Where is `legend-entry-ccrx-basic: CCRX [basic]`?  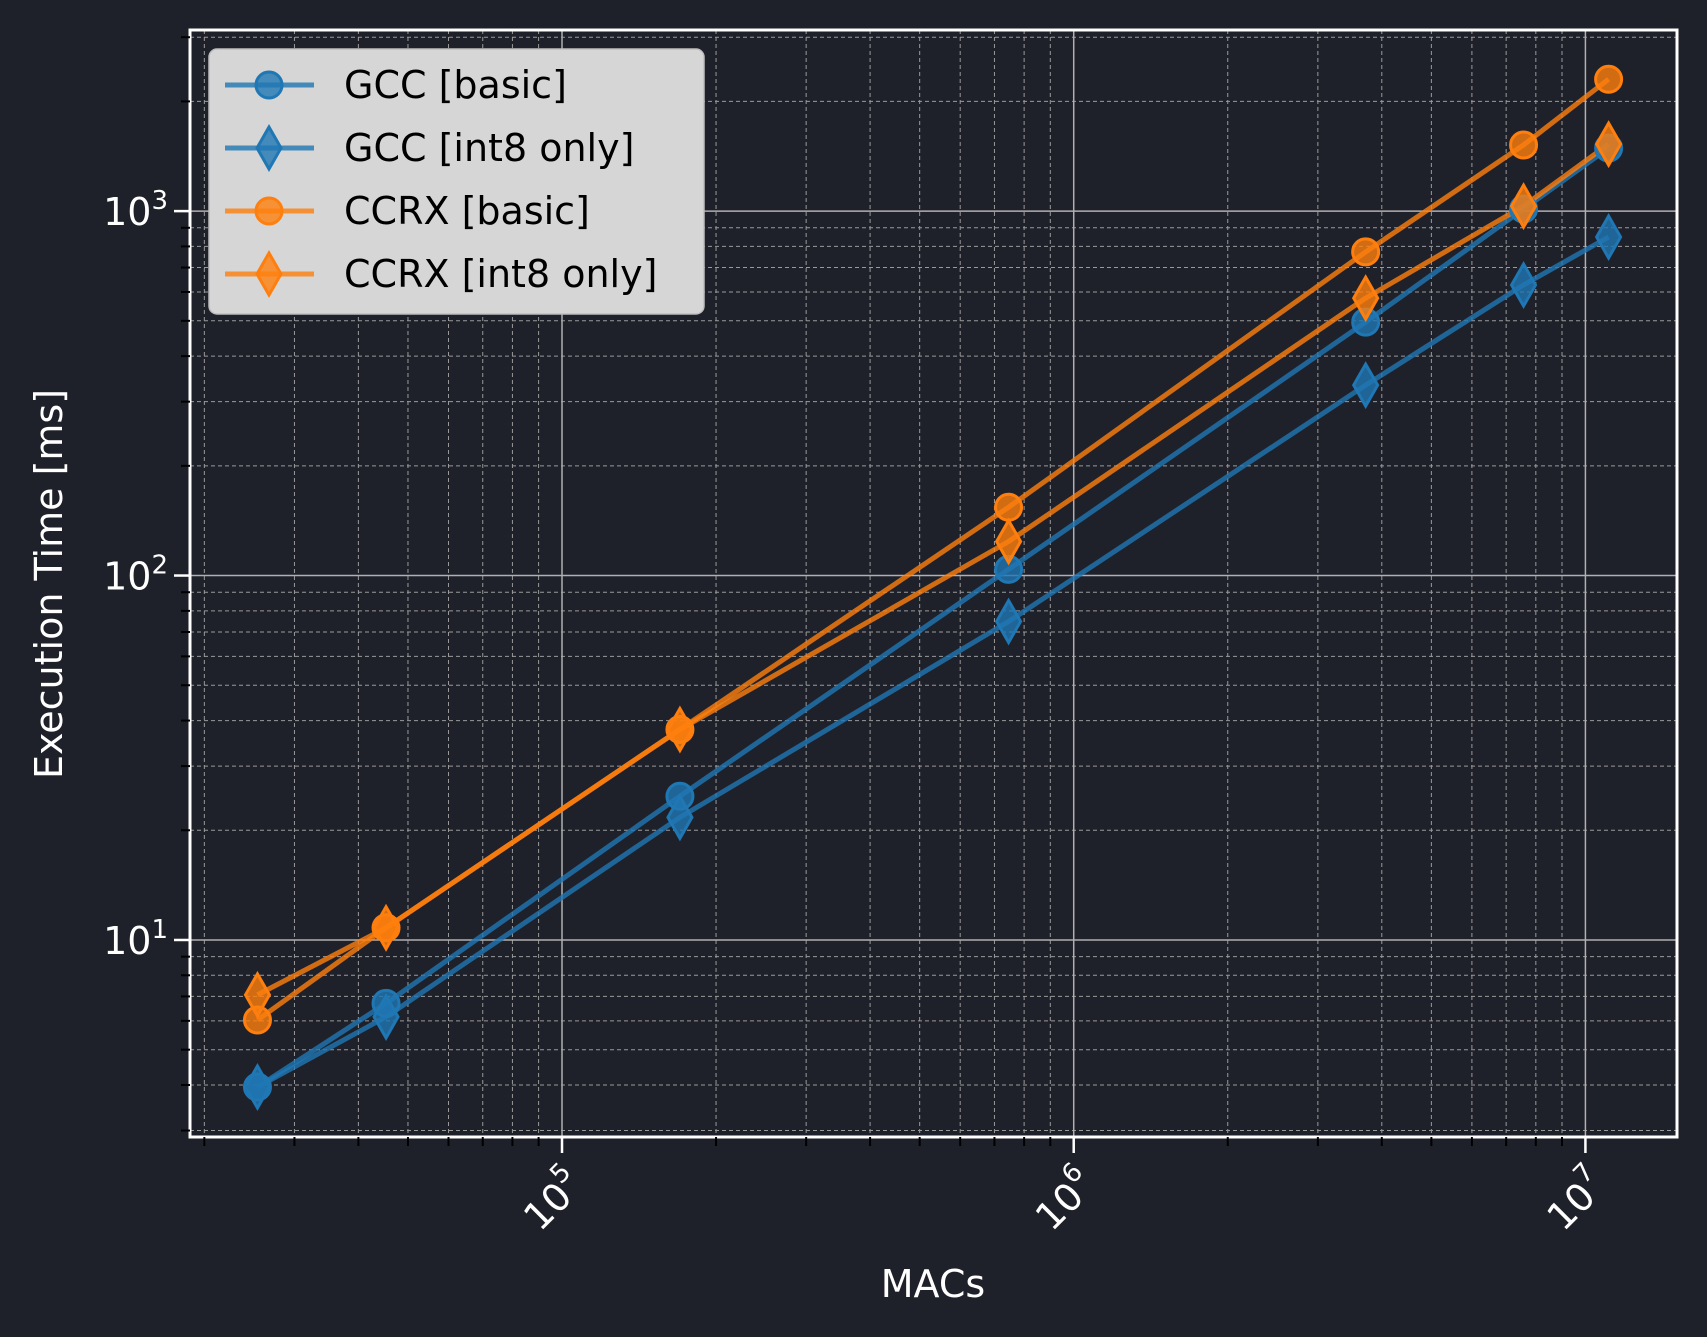
legend-entry-ccrx-basic: CCRX [basic] is located at coordinates (407, 211).